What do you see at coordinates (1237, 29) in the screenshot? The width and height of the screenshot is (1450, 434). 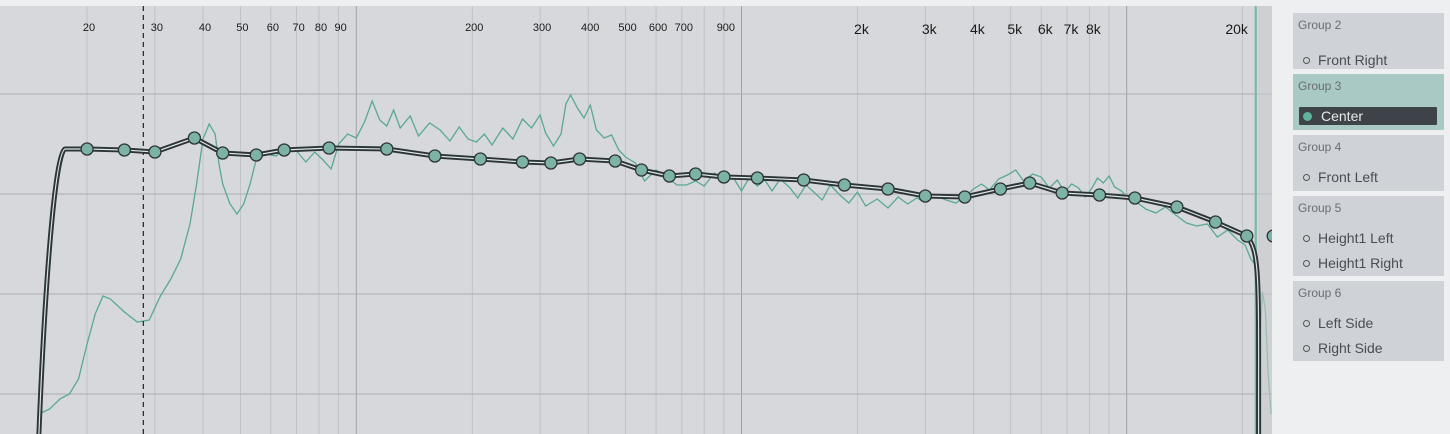 I see `freq-label: 20k` at bounding box center [1237, 29].